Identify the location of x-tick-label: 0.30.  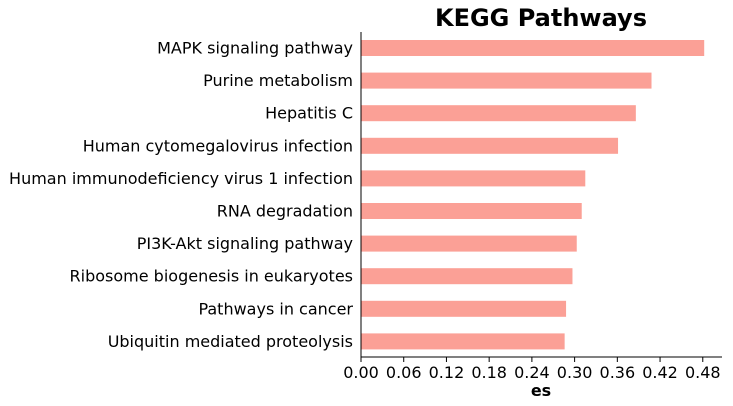
(575, 372).